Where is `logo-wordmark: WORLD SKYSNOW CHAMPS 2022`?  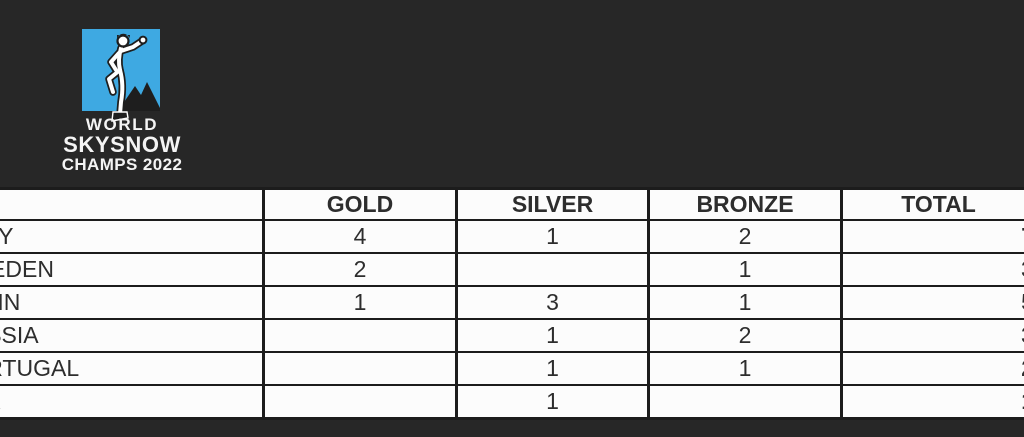 logo-wordmark: WORLD SKYSNOW CHAMPS 2022 is located at coordinates (122, 145).